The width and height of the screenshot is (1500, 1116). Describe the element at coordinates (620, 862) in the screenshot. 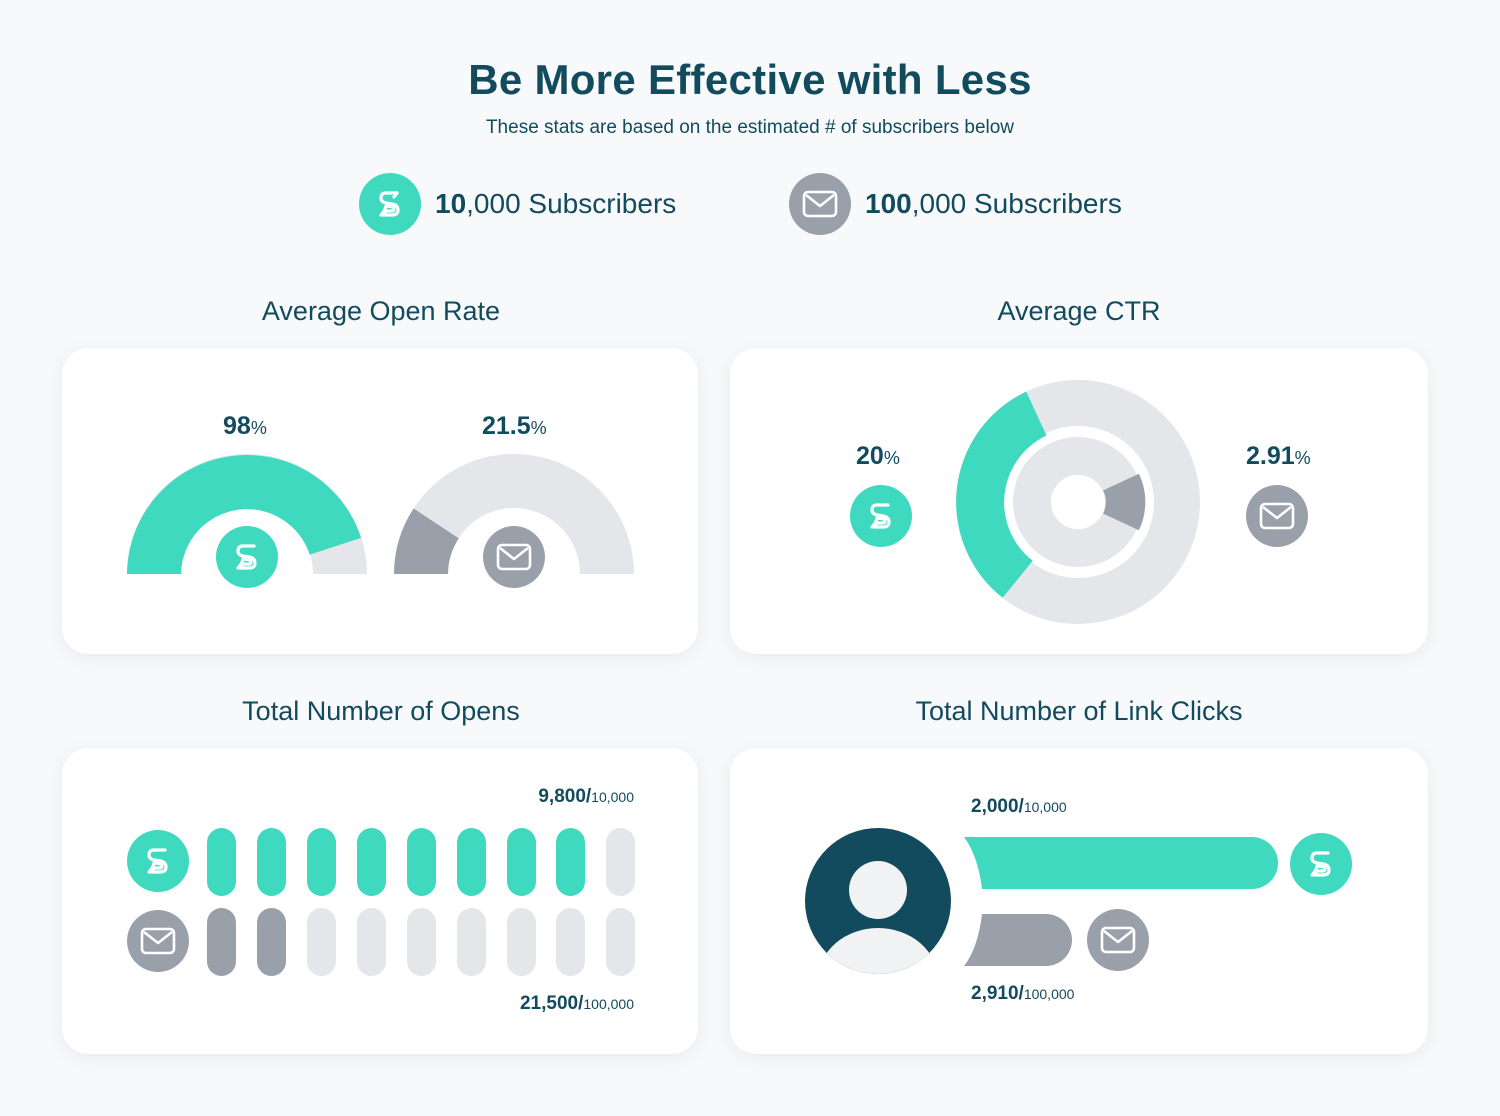

I see `brand-unit-empty` at that location.